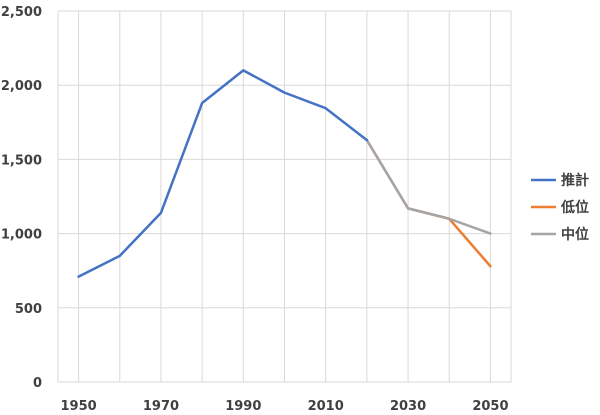  I want to click on y-tick-label: 2,500, so click(21, 12).